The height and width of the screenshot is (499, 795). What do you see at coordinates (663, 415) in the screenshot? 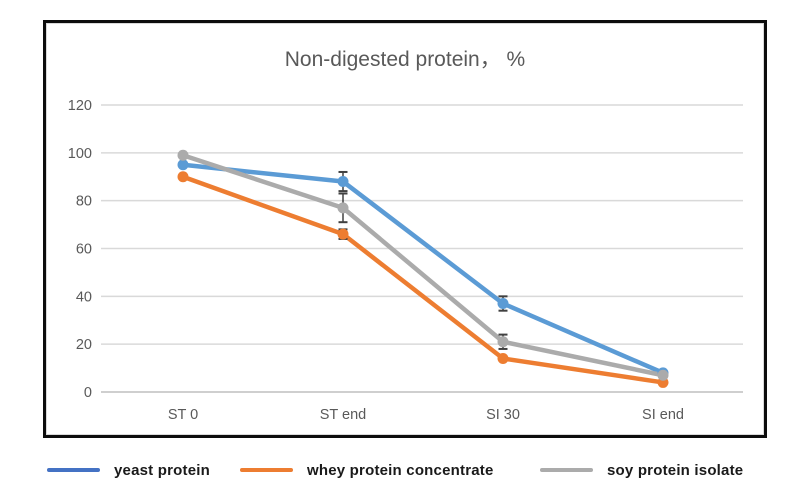
I see `x-category-label: SI end` at bounding box center [663, 415].